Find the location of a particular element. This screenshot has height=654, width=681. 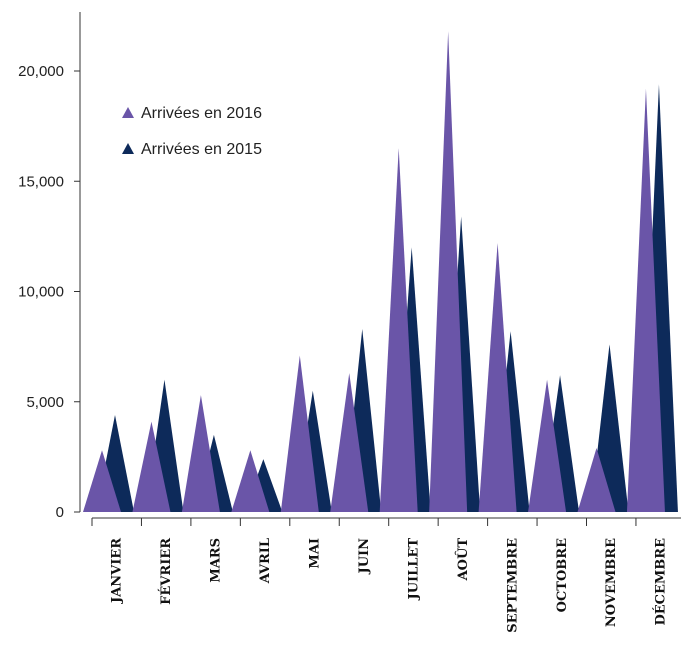

y-tick-label: 20,000 is located at coordinates (41, 71).